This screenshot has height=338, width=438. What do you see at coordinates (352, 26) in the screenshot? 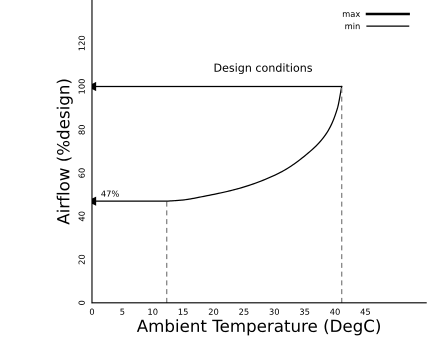
I see `legend-label: min` at bounding box center [352, 26].